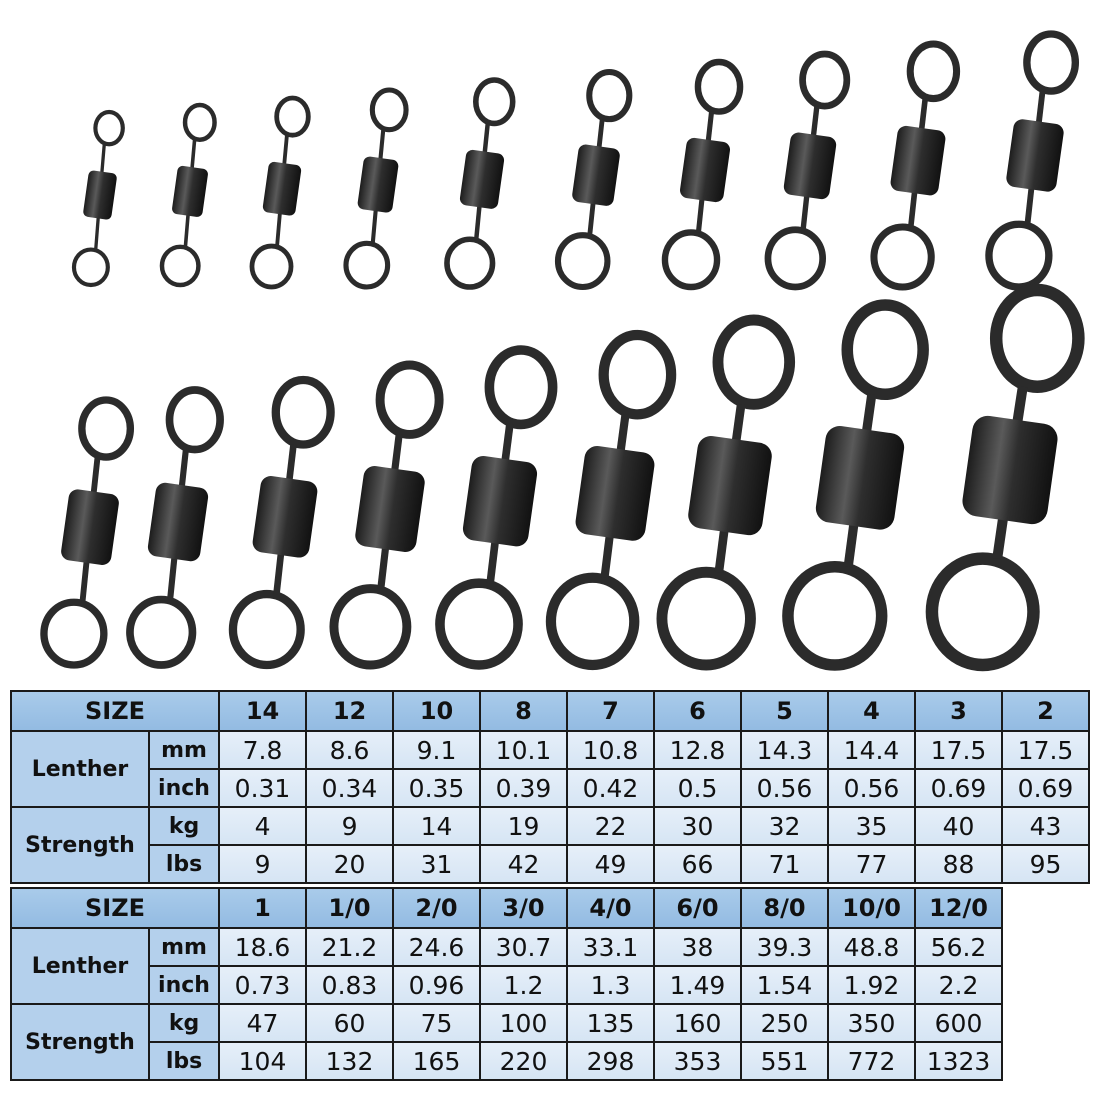 This screenshot has width=1100, height=1100. What do you see at coordinates (872, 711) in the screenshot?
I see `size-cell: 4` at bounding box center [872, 711].